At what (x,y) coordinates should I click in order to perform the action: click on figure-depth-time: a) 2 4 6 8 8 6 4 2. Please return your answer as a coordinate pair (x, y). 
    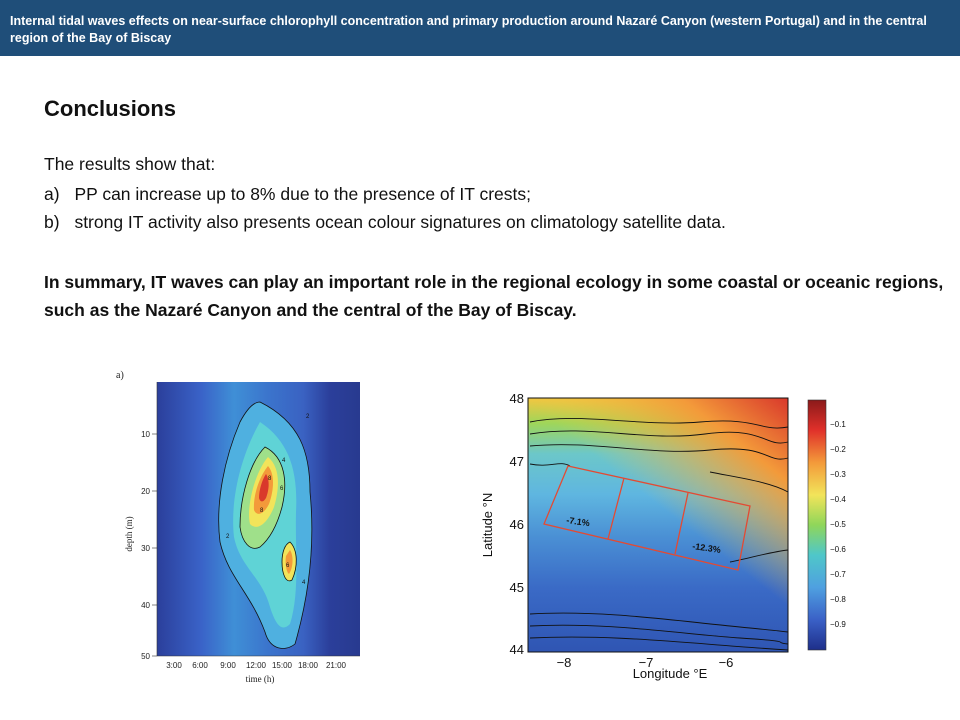
    Looking at the image, I should click on (240, 527).